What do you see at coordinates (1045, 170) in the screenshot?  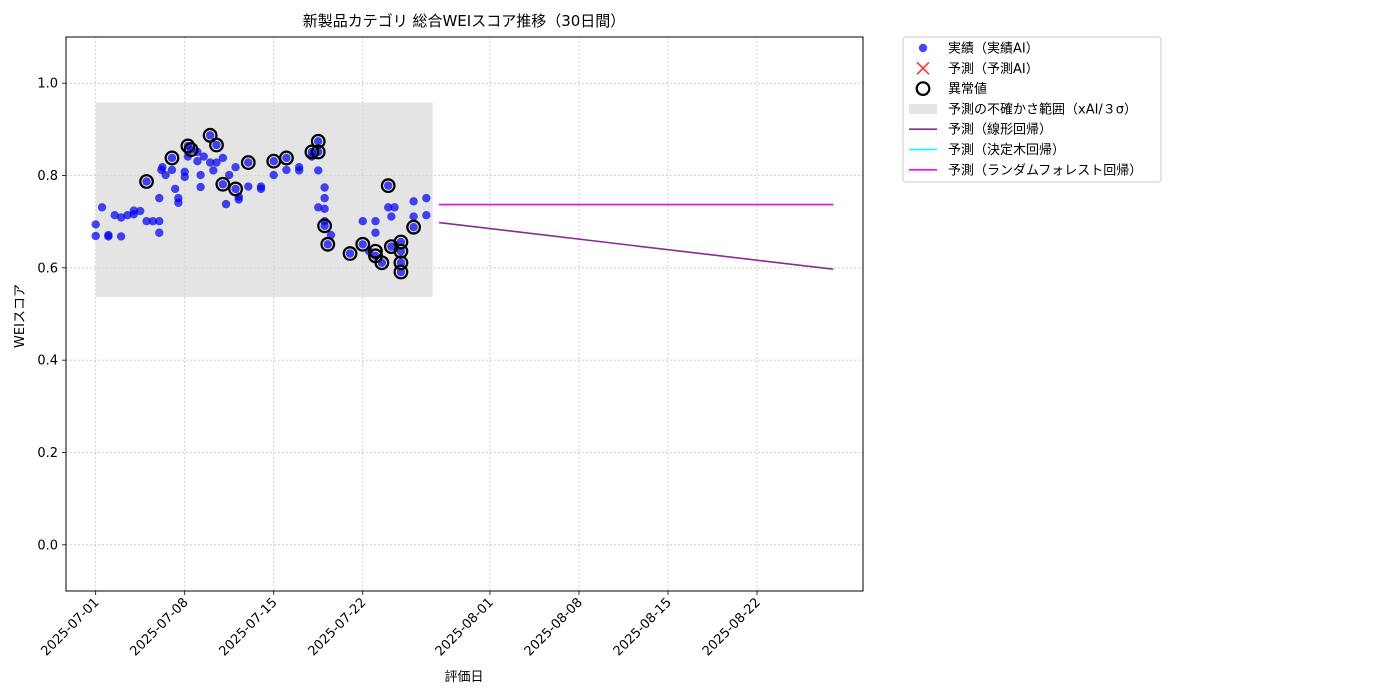 I see `legend-label: 予測（ランダムフォレスト回帰）` at bounding box center [1045, 170].